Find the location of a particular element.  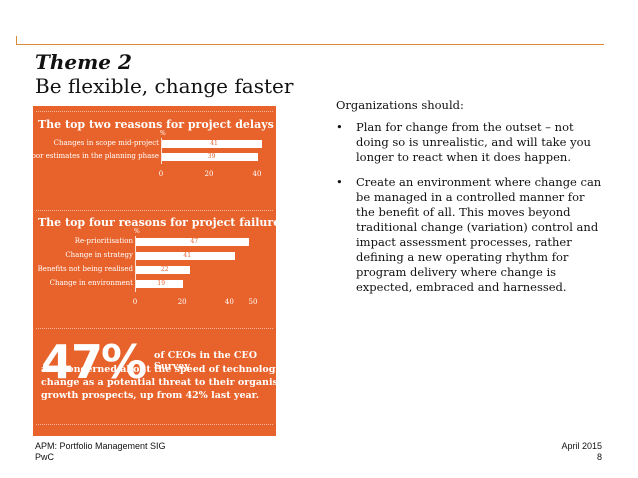

bar-value: 22 is located at coordinates (164, 269).